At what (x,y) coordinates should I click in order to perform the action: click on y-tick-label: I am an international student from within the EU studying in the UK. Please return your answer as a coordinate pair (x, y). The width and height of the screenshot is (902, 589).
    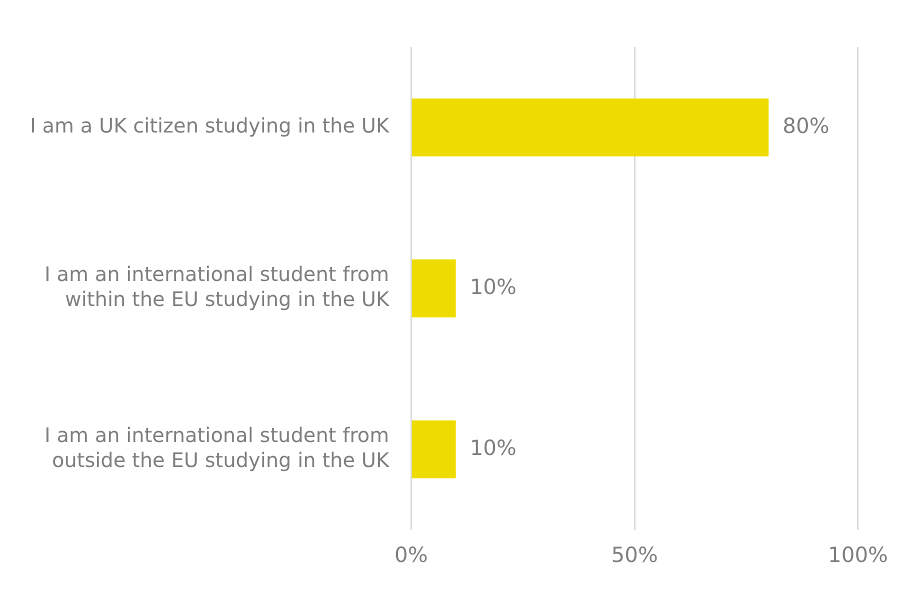
    Looking at the image, I should click on (217, 287).